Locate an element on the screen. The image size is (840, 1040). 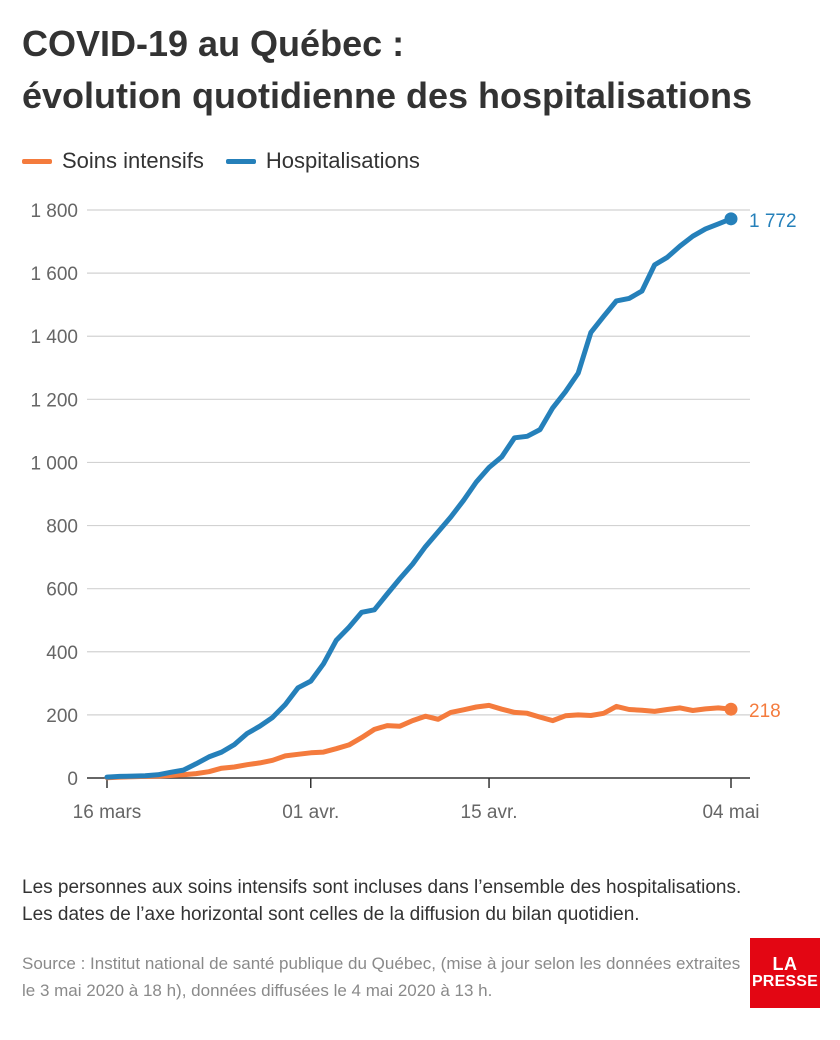
y-axis-tick-labels: 0 200 400 600 800 1 000 1 200 1 400 1 600 1 800 is located at coordinates (54, 495).